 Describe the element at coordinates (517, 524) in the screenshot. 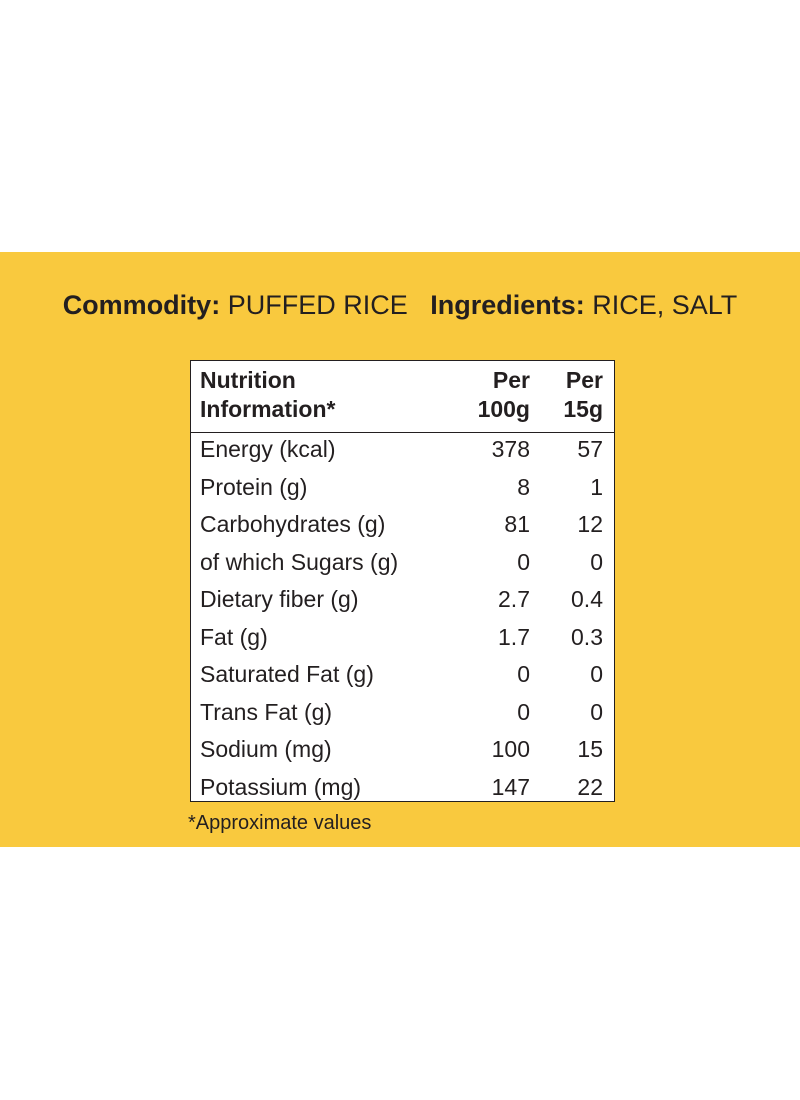

I see `row-value: 81` at that location.